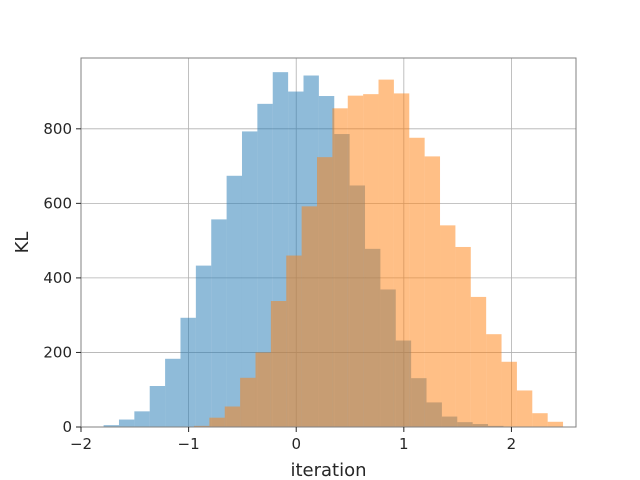 Image resolution: width=640 pixels, height=480 pixels. I want to click on x-tick-label: 2, so click(512, 444).